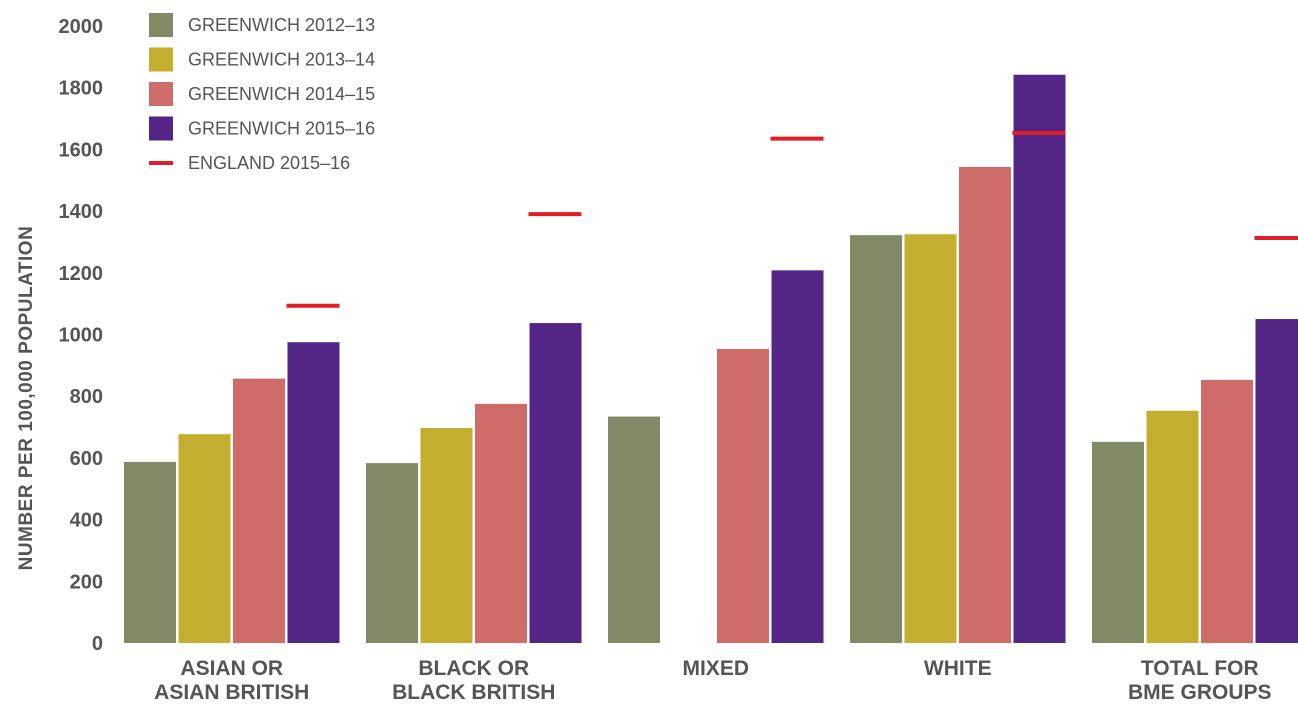 This screenshot has width=1298, height=704. What do you see at coordinates (81, 212) in the screenshot?
I see `y-tick-label: 1400` at bounding box center [81, 212].